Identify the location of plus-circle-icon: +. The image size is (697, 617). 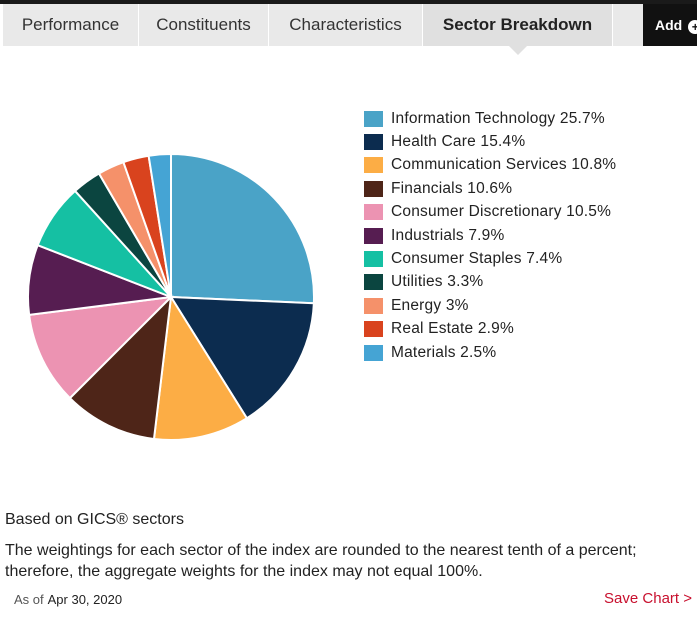
(692, 27).